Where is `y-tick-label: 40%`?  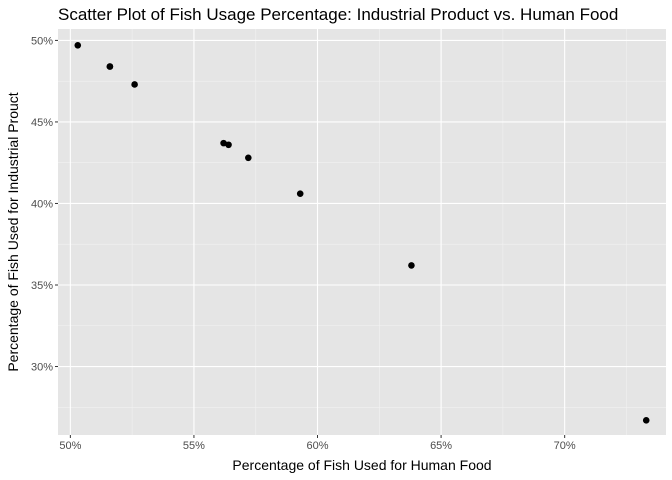 y-tick-label: 40% is located at coordinates (42, 204).